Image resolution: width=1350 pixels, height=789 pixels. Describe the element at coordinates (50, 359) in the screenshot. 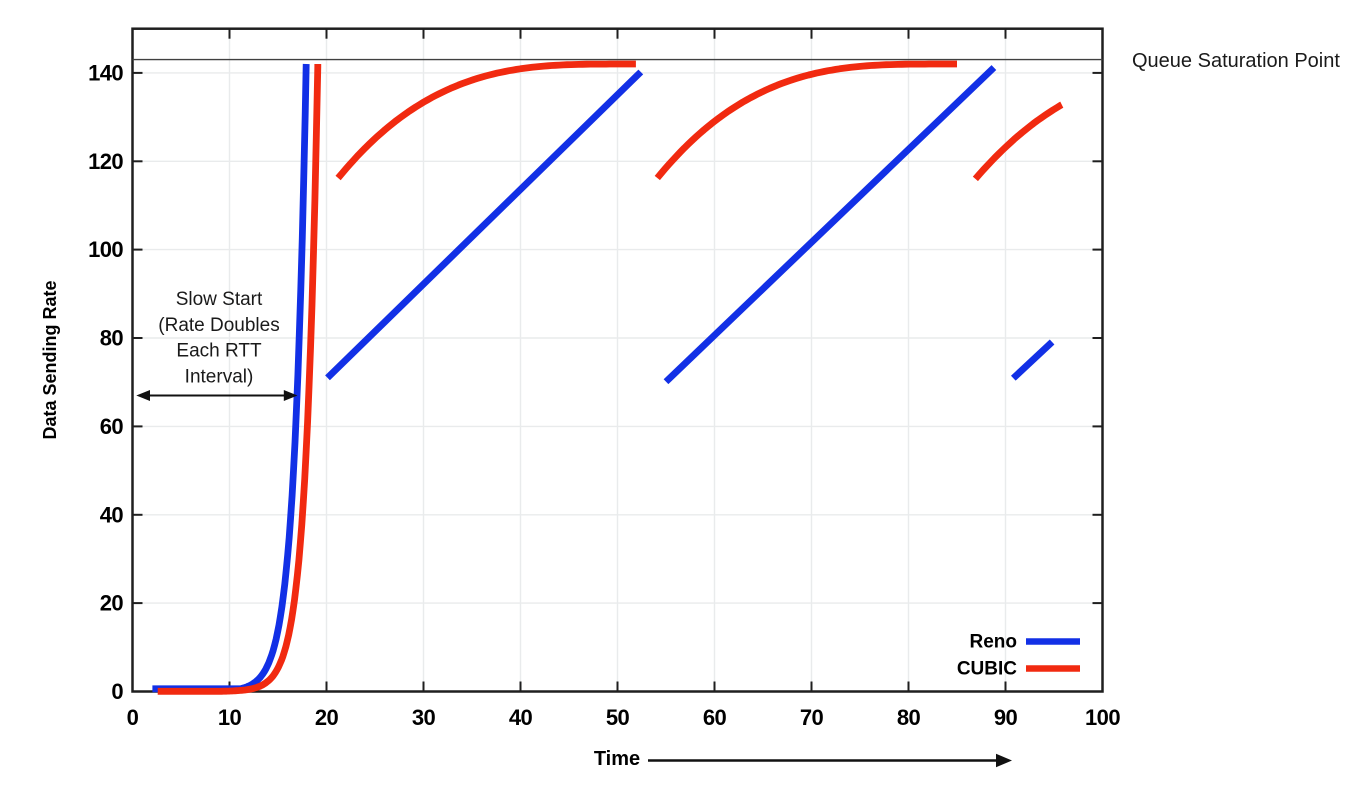

I see `svg-text: Data Sending Rate` at that location.